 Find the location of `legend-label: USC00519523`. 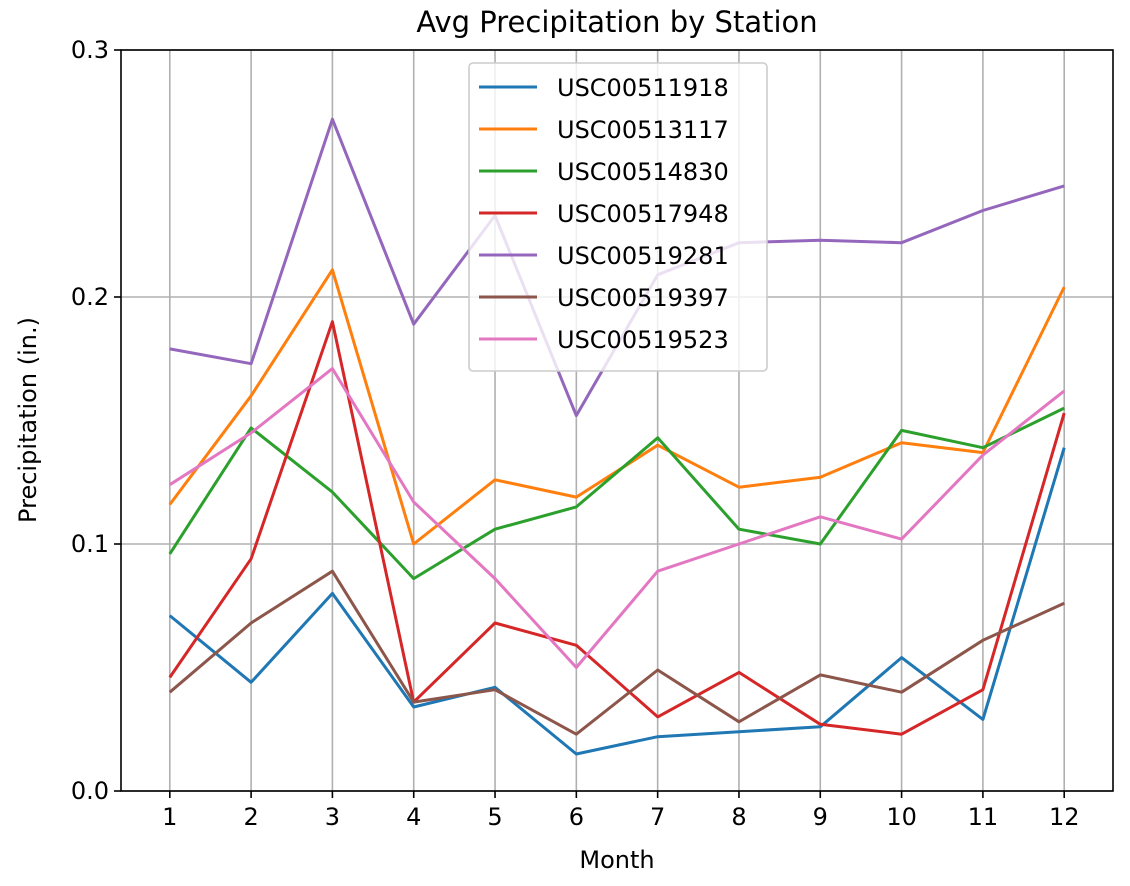

legend-label: USC00519523 is located at coordinates (643, 340).